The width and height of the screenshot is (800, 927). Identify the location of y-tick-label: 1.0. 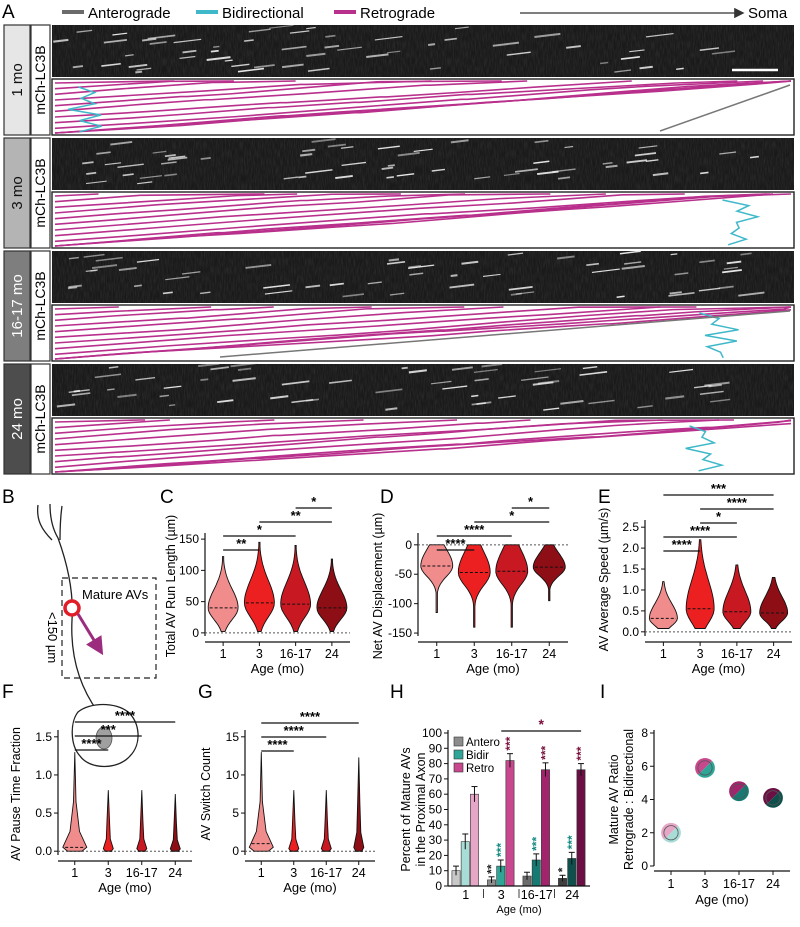
(630, 590).